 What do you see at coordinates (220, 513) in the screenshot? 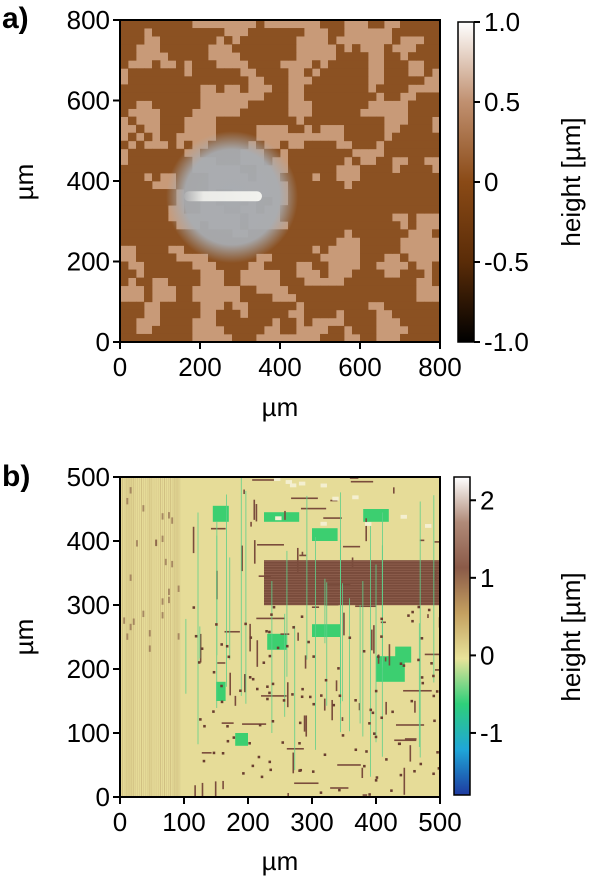
I see `green-pad` at bounding box center [220, 513].